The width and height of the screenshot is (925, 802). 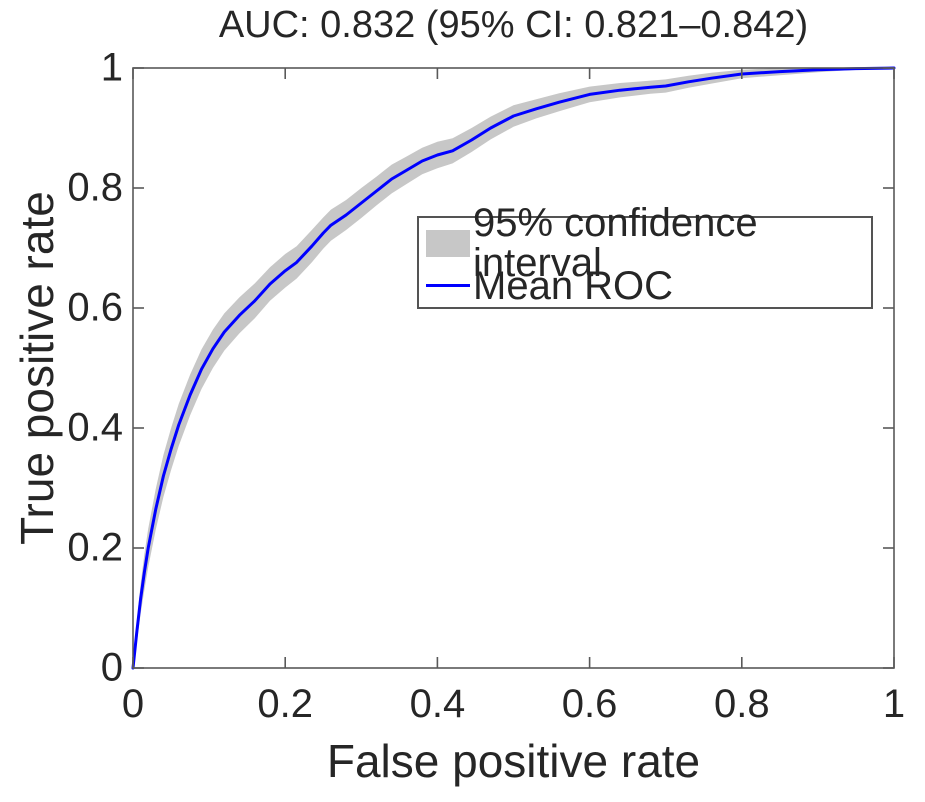 I want to click on legend-label: 95% confidence interval, so click(x=615, y=243).